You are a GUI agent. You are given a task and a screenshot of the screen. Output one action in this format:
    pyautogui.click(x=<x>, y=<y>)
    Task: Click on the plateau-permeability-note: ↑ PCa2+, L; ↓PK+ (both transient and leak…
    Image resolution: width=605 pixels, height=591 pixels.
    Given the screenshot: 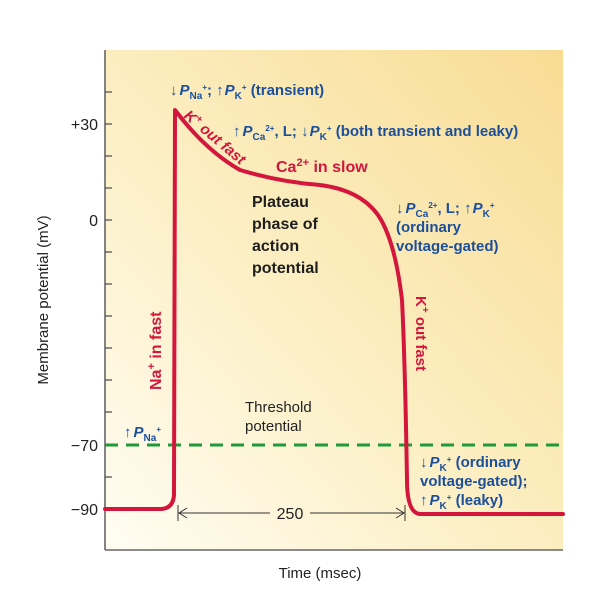 What is the action you would take?
    pyautogui.click(x=375, y=133)
    